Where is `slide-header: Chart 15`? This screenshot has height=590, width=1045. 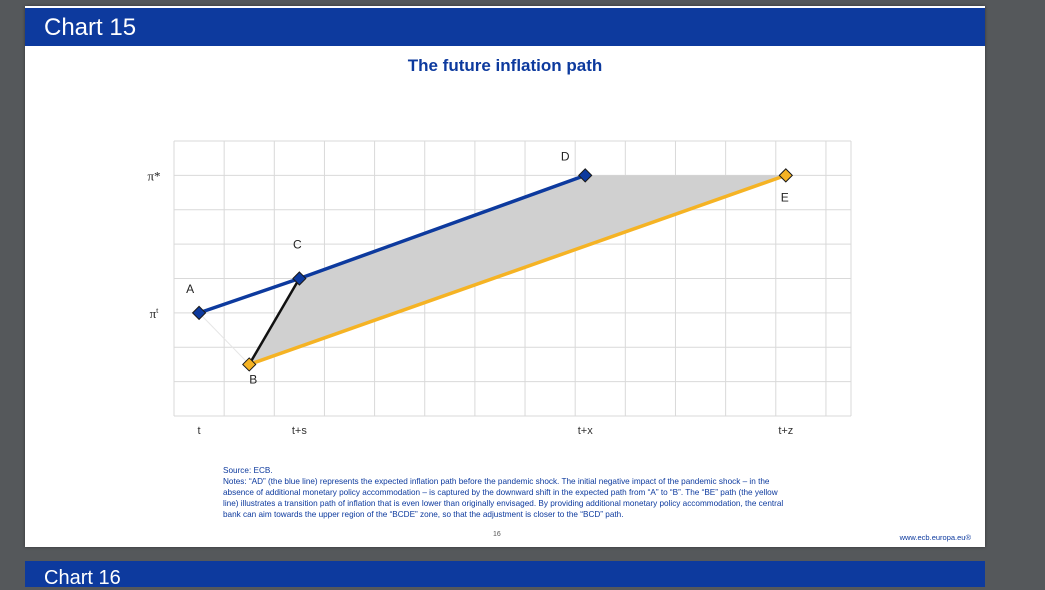 slide-header: Chart 15 is located at coordinates (505, 27).